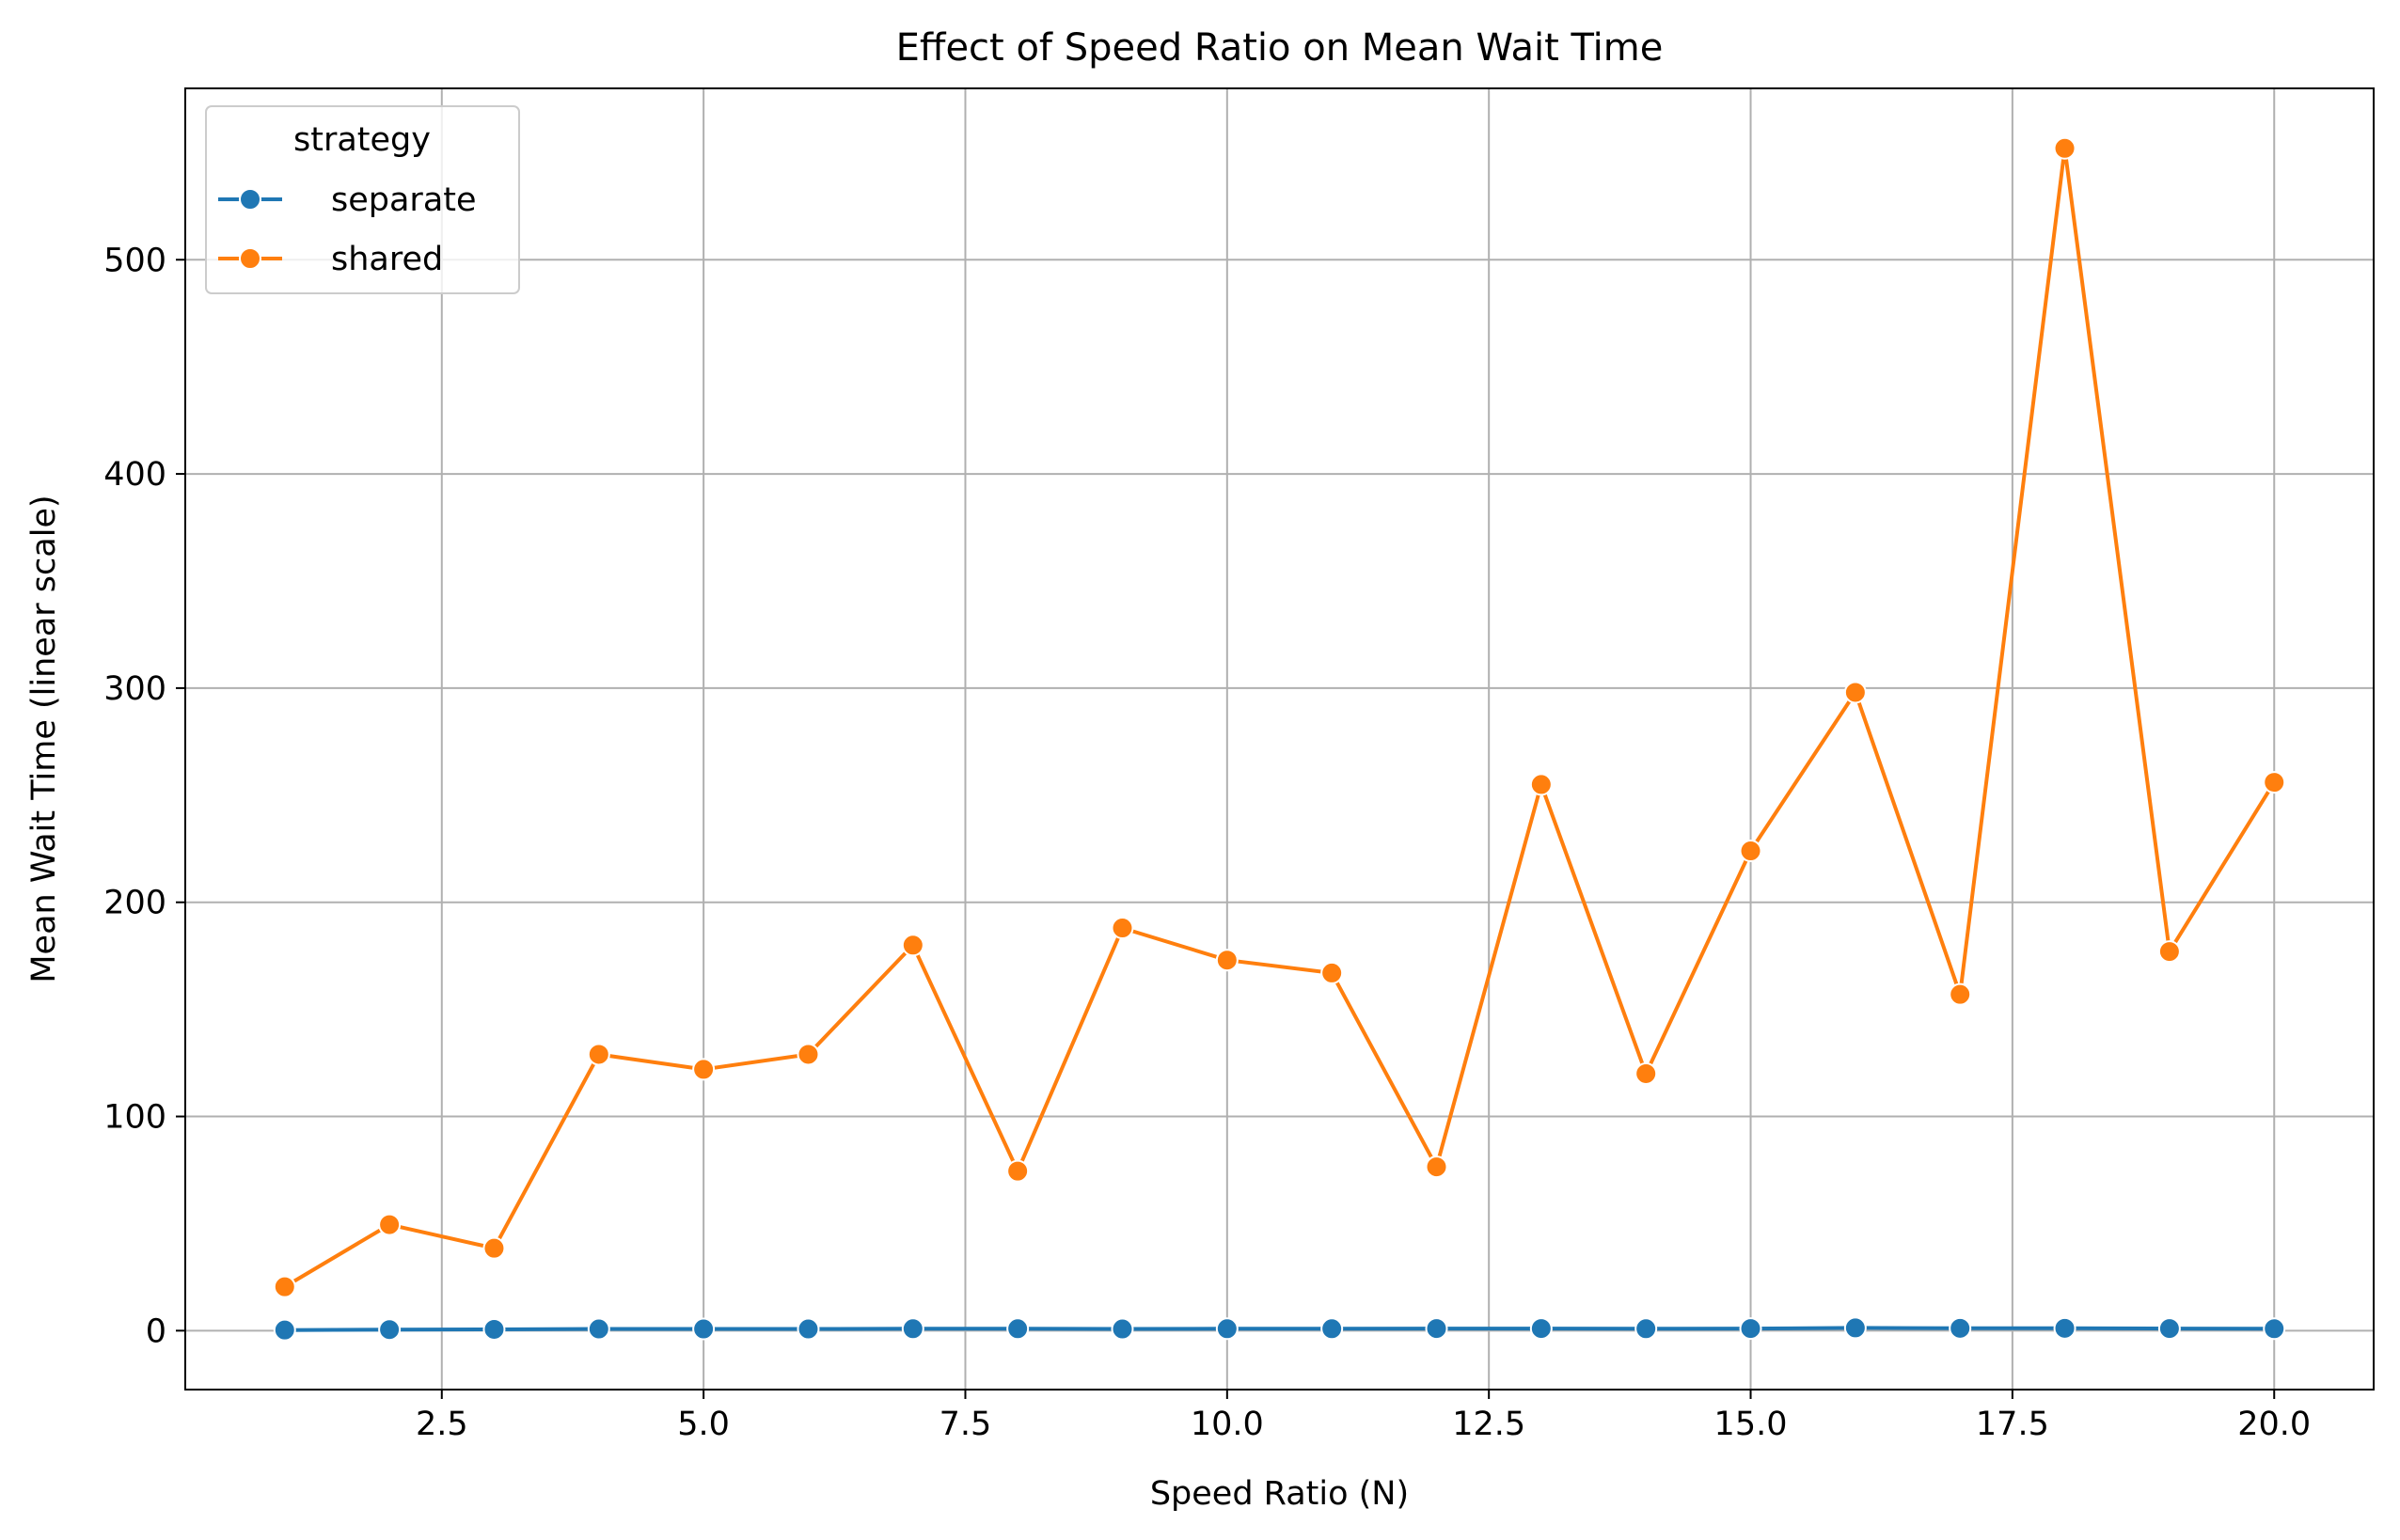 This screenshot has width=2400, height=1540. Describe the element at coordinates (404, 200) in the screenshot. I see `legend-label-separate: separate` at that location.